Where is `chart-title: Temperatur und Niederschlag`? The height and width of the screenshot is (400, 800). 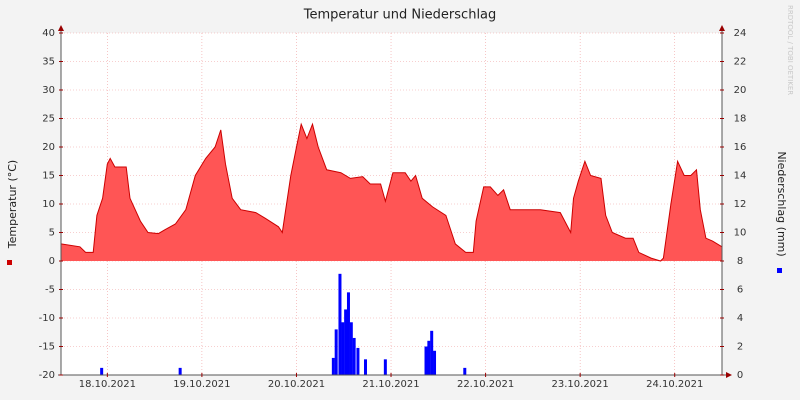
chart-title: Temperatur und Niederschlag is located at coordinates (400, 15).